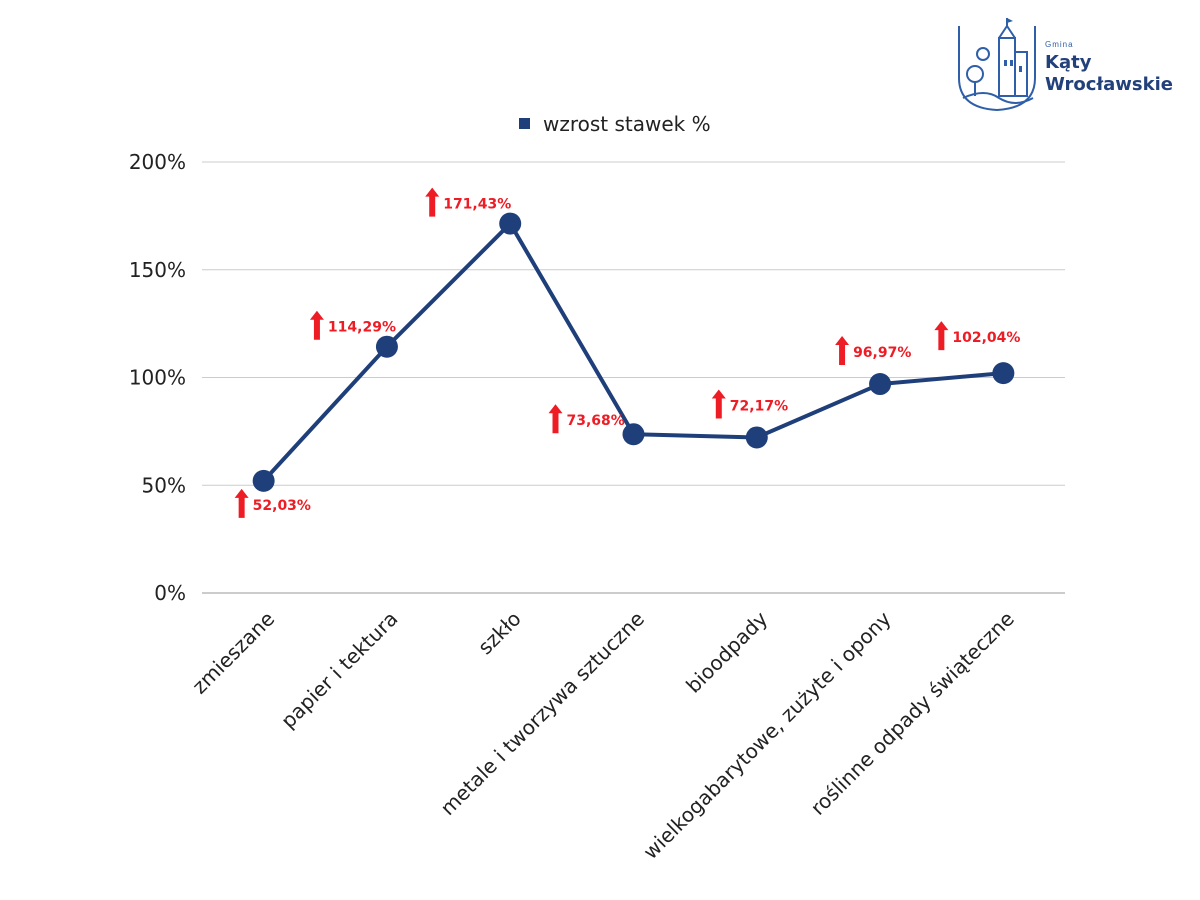 The image size is (1200, 900). Describe the element at coordinates (759, 406) in the screenshot. I see `data-label: 72,17%` at that location.